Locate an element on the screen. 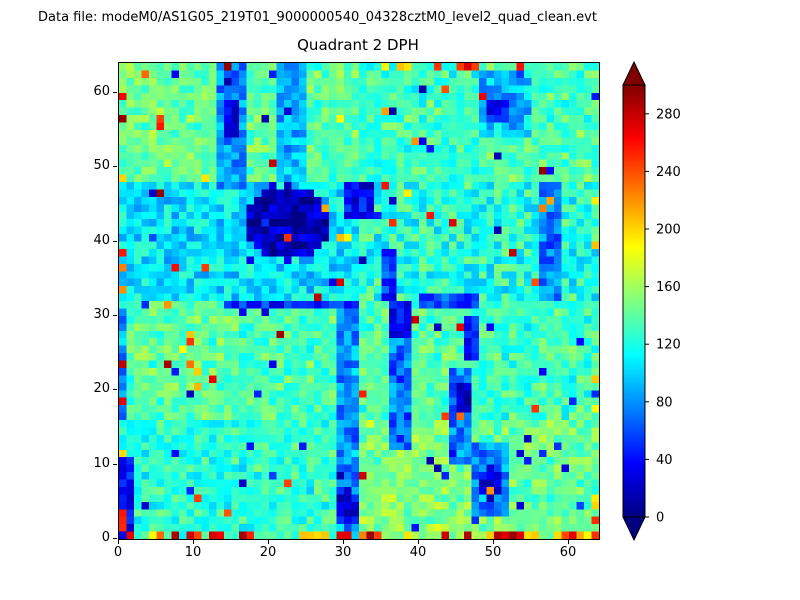  x-tick-label: 0 is located at coordinates (118, 552).